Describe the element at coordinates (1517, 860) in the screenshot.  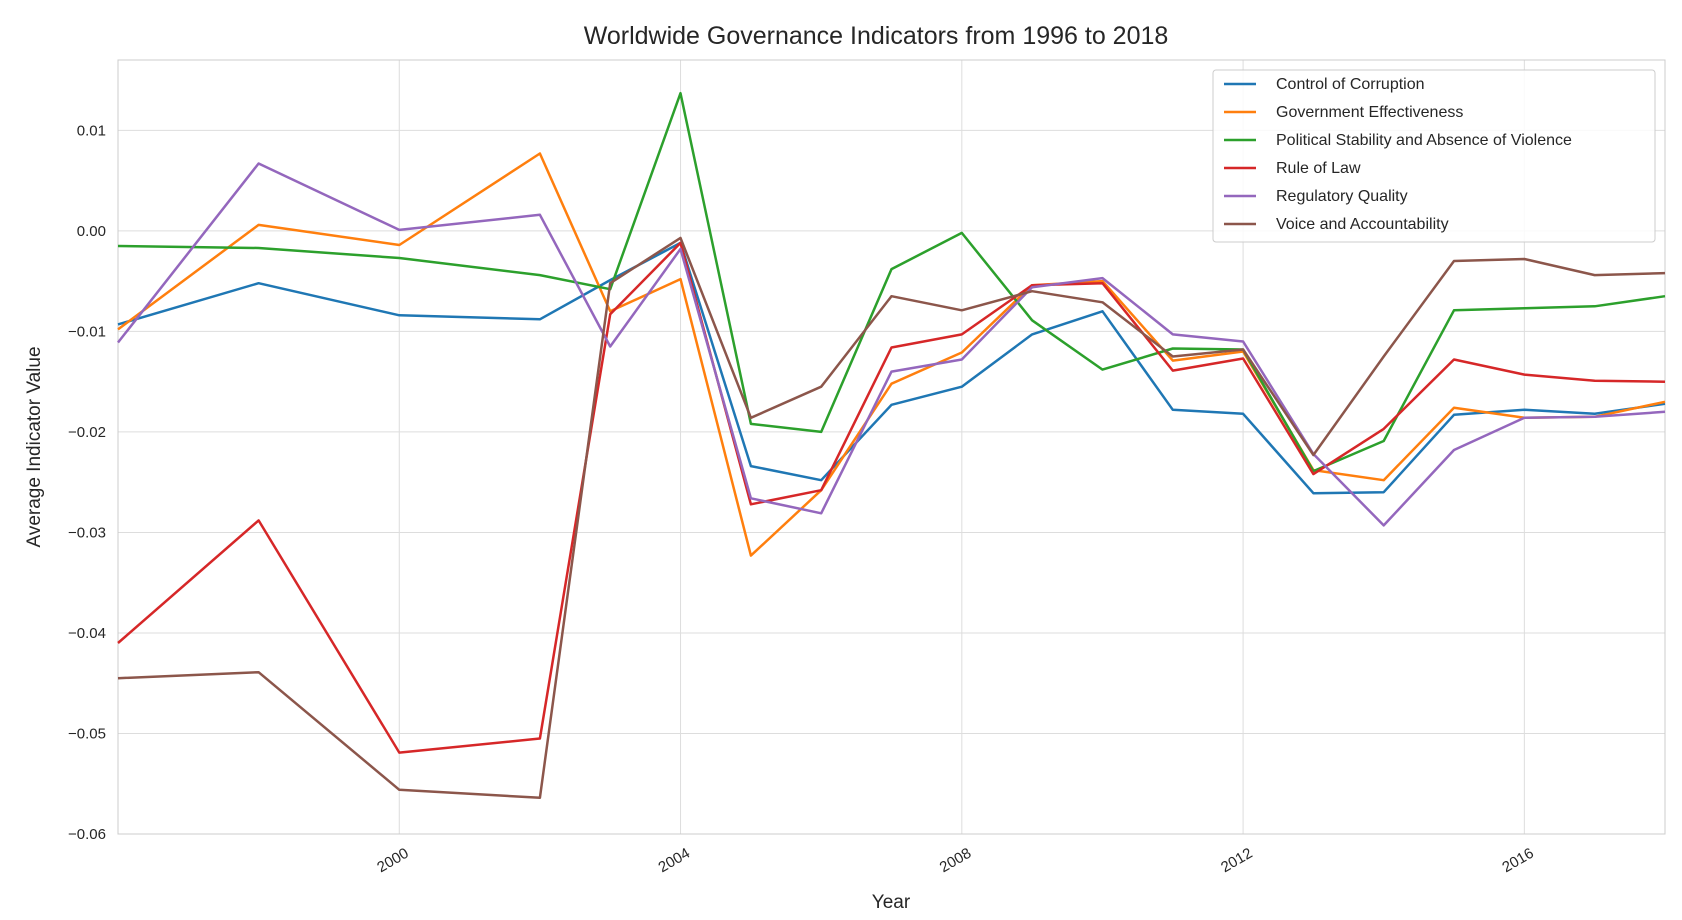
I see `x-tick-label: 2016` at that location.